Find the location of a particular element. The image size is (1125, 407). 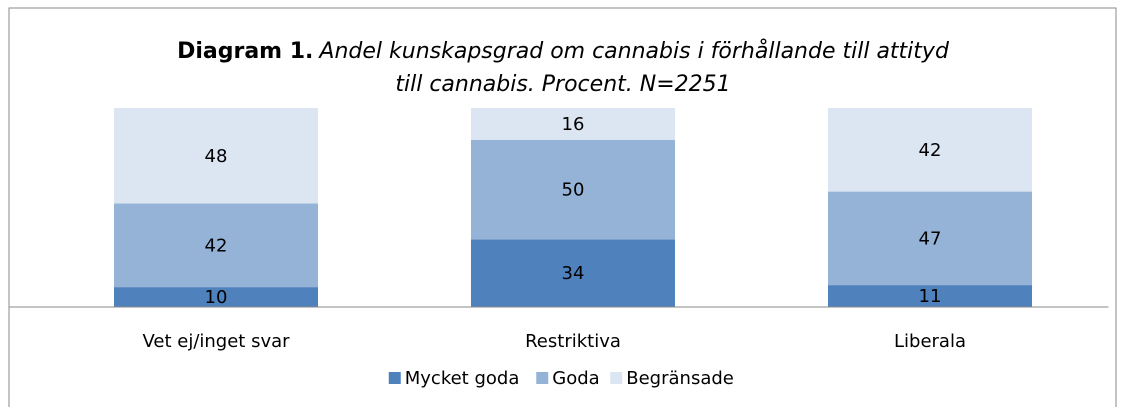

data-label: 50 is located at coordinates (573, 190).